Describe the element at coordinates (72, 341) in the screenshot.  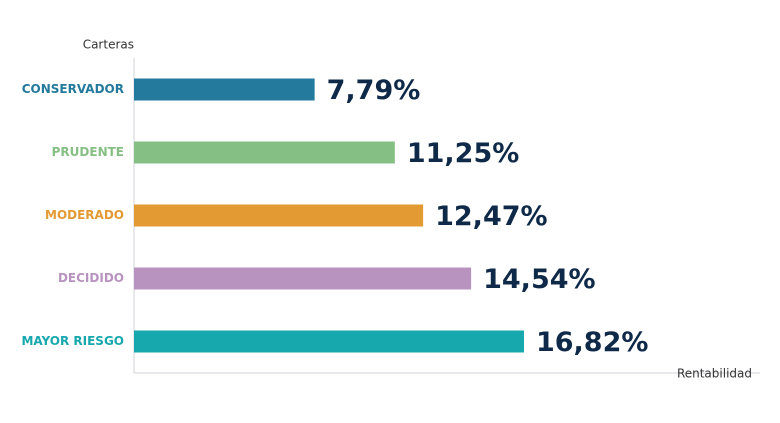
I see `category-label: MAYOR RIESGO` at that location.